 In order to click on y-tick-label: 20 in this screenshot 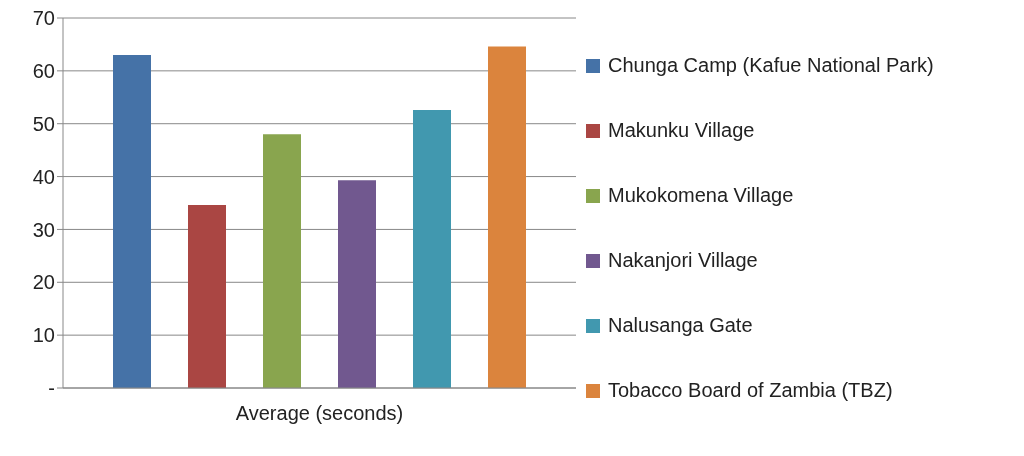, I will do `click(43, 282)`.